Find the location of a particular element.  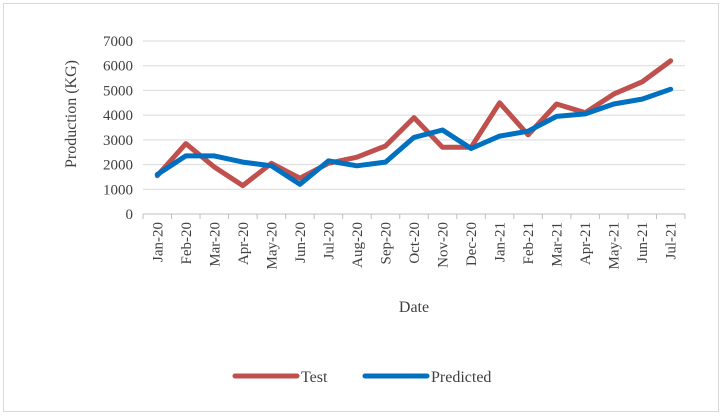

legend-label-test: Test is located at coordinates (314, 377).